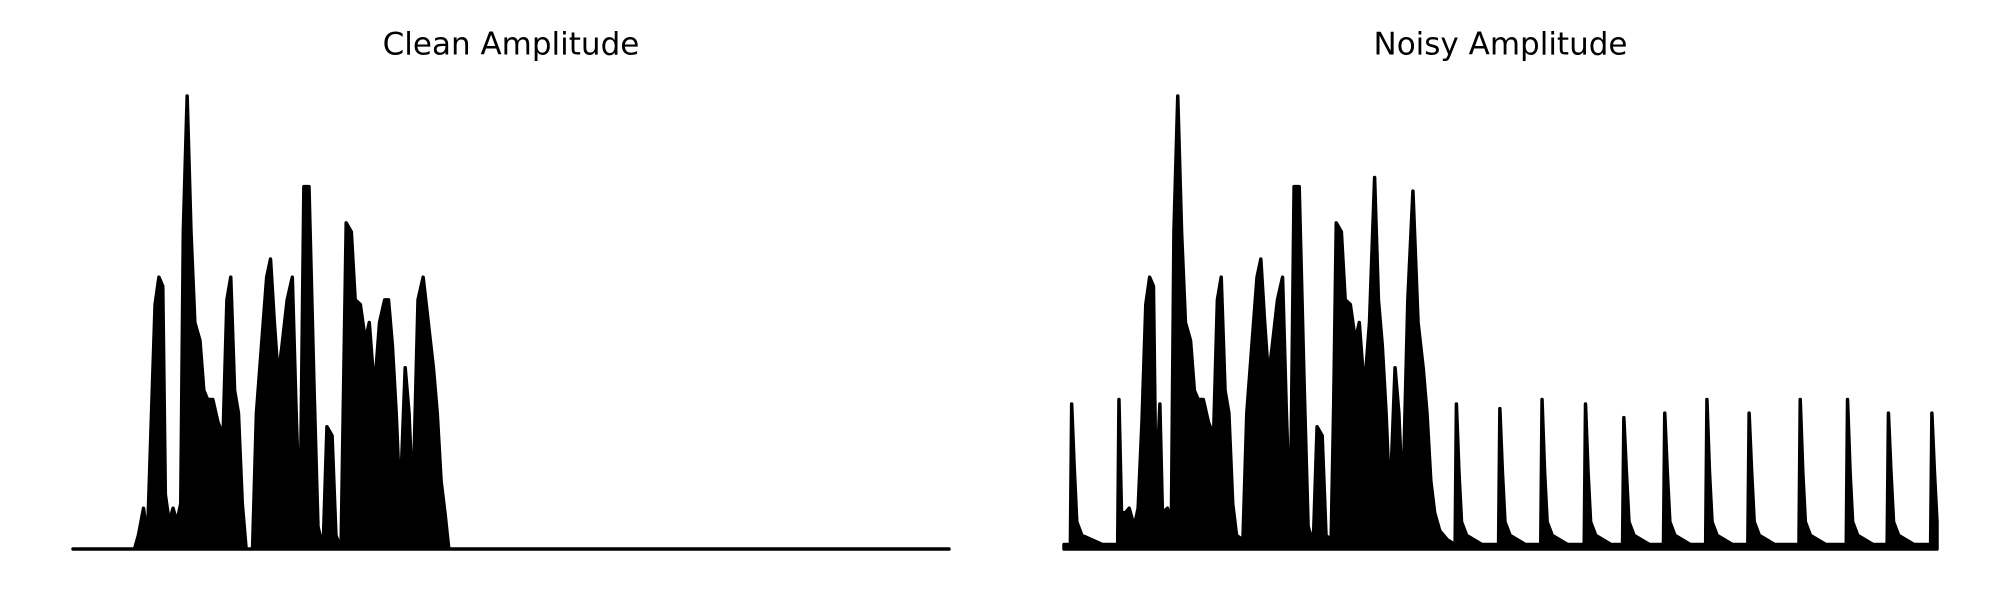 This screenshot has width=2000, height=600. What do you see at coordinates (511, 45) in the screenshot?
I see `chart-title: Clean Amplitude` at bounding box center [511, 45].